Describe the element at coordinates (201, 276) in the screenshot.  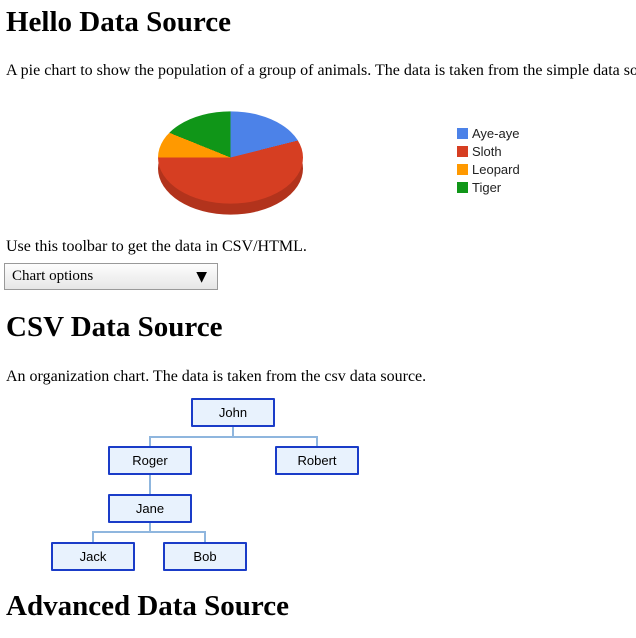
I see `dropdown-arrow-icon: ▼` at that location.